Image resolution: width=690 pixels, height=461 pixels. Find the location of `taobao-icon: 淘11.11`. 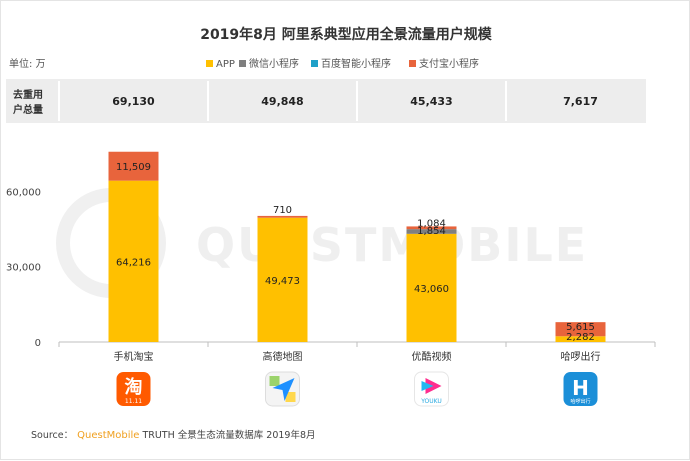

taobao-icon: 淘11.11 is located at coordinates (133, 389).